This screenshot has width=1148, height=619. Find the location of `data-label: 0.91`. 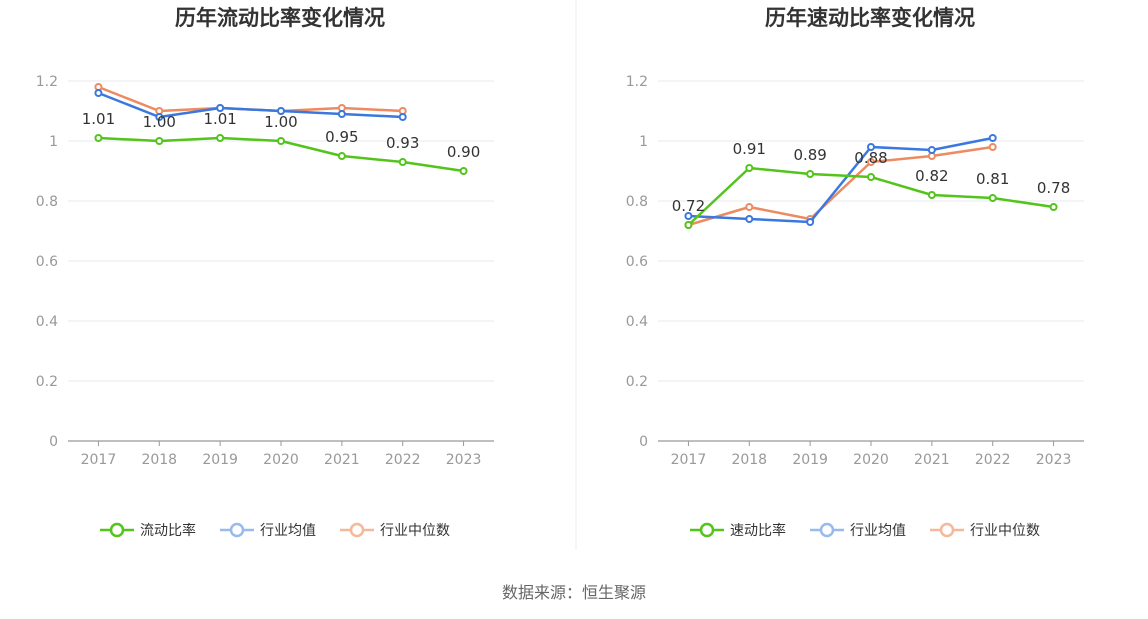

data-label: 0.91 is located at coordinates (749, 149).